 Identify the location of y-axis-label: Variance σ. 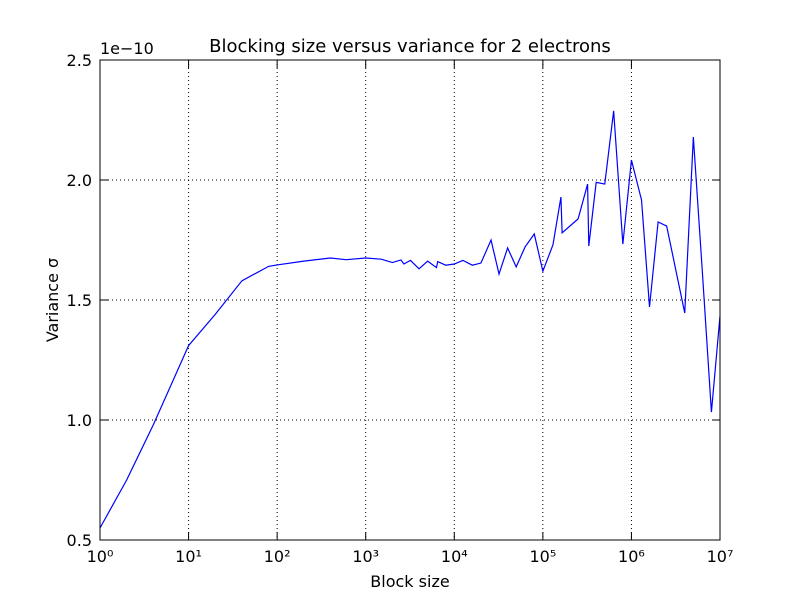
(52, 300).